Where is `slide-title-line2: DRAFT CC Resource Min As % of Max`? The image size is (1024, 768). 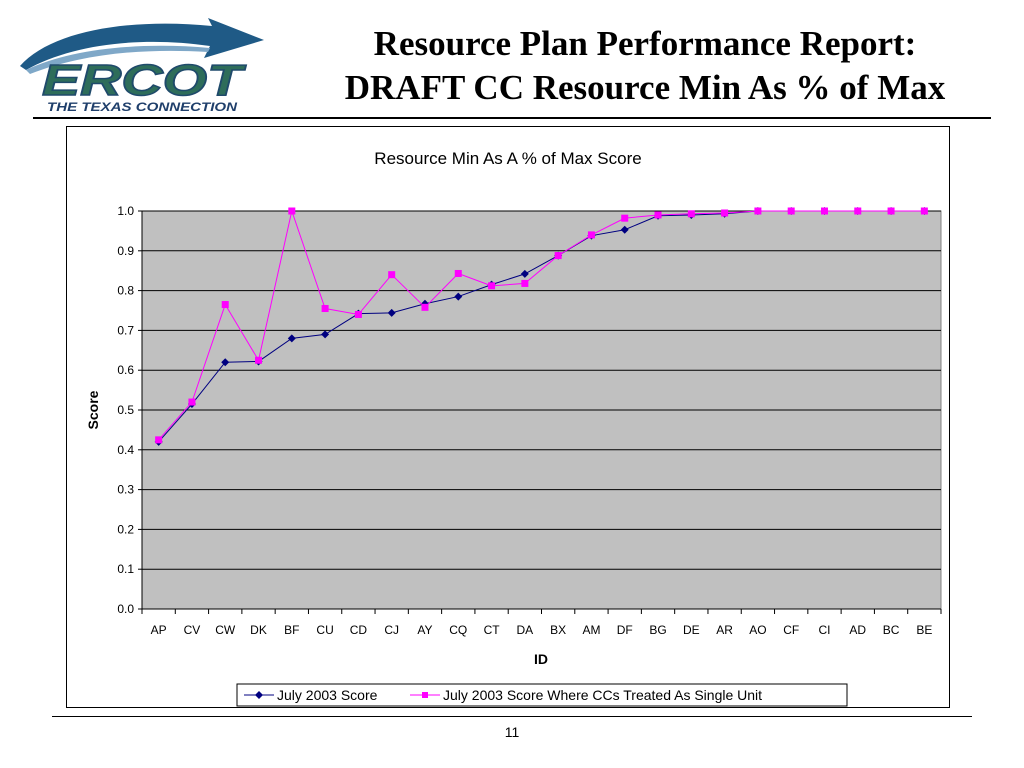 slide-title-line2: DRAFT CC Resource Min As % of Max is located at coordinates (645, 87).